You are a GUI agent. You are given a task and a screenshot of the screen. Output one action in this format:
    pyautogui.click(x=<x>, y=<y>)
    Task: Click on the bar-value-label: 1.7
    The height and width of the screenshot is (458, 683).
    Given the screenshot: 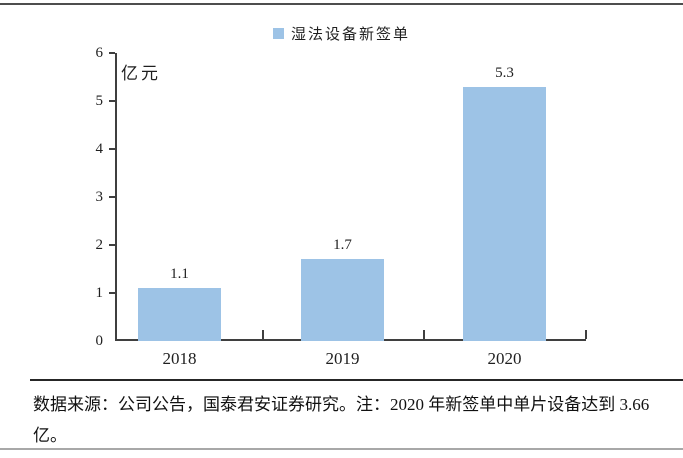 What is the action you would take?
    pyautogui.click(x=342, y=245)
    